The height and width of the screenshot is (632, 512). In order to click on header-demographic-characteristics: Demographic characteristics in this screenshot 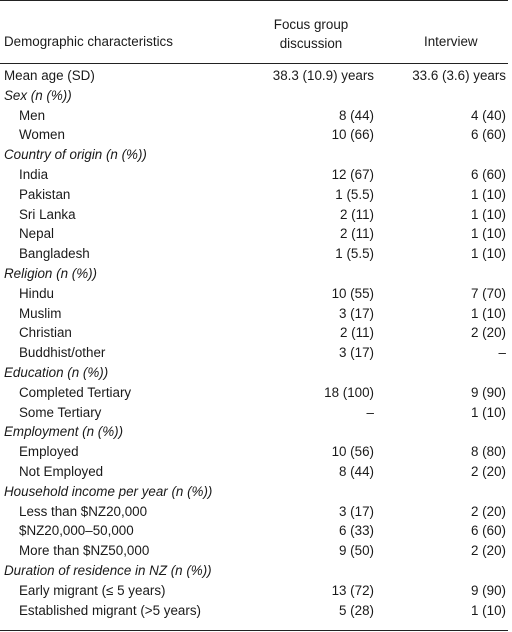, I will do `click(88, 41)`.